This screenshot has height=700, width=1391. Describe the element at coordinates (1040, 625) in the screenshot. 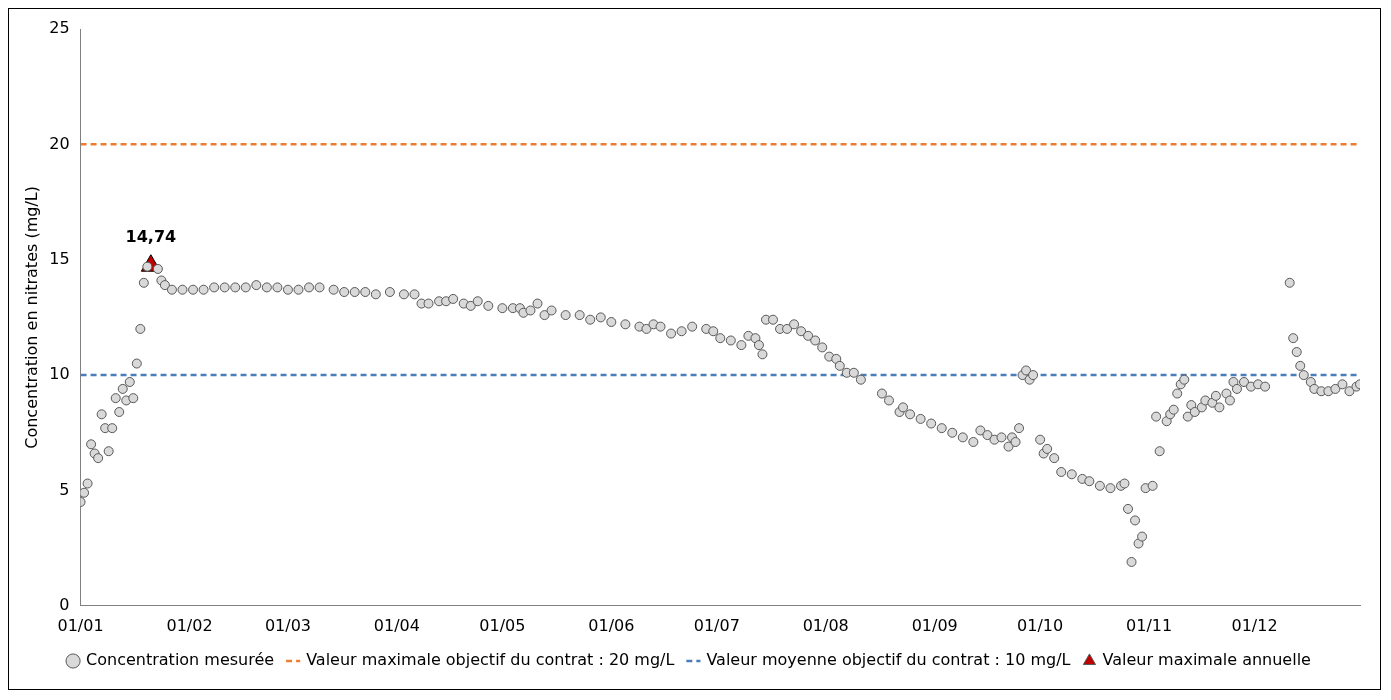

I see `x-tick-label: 01/10` at that location.